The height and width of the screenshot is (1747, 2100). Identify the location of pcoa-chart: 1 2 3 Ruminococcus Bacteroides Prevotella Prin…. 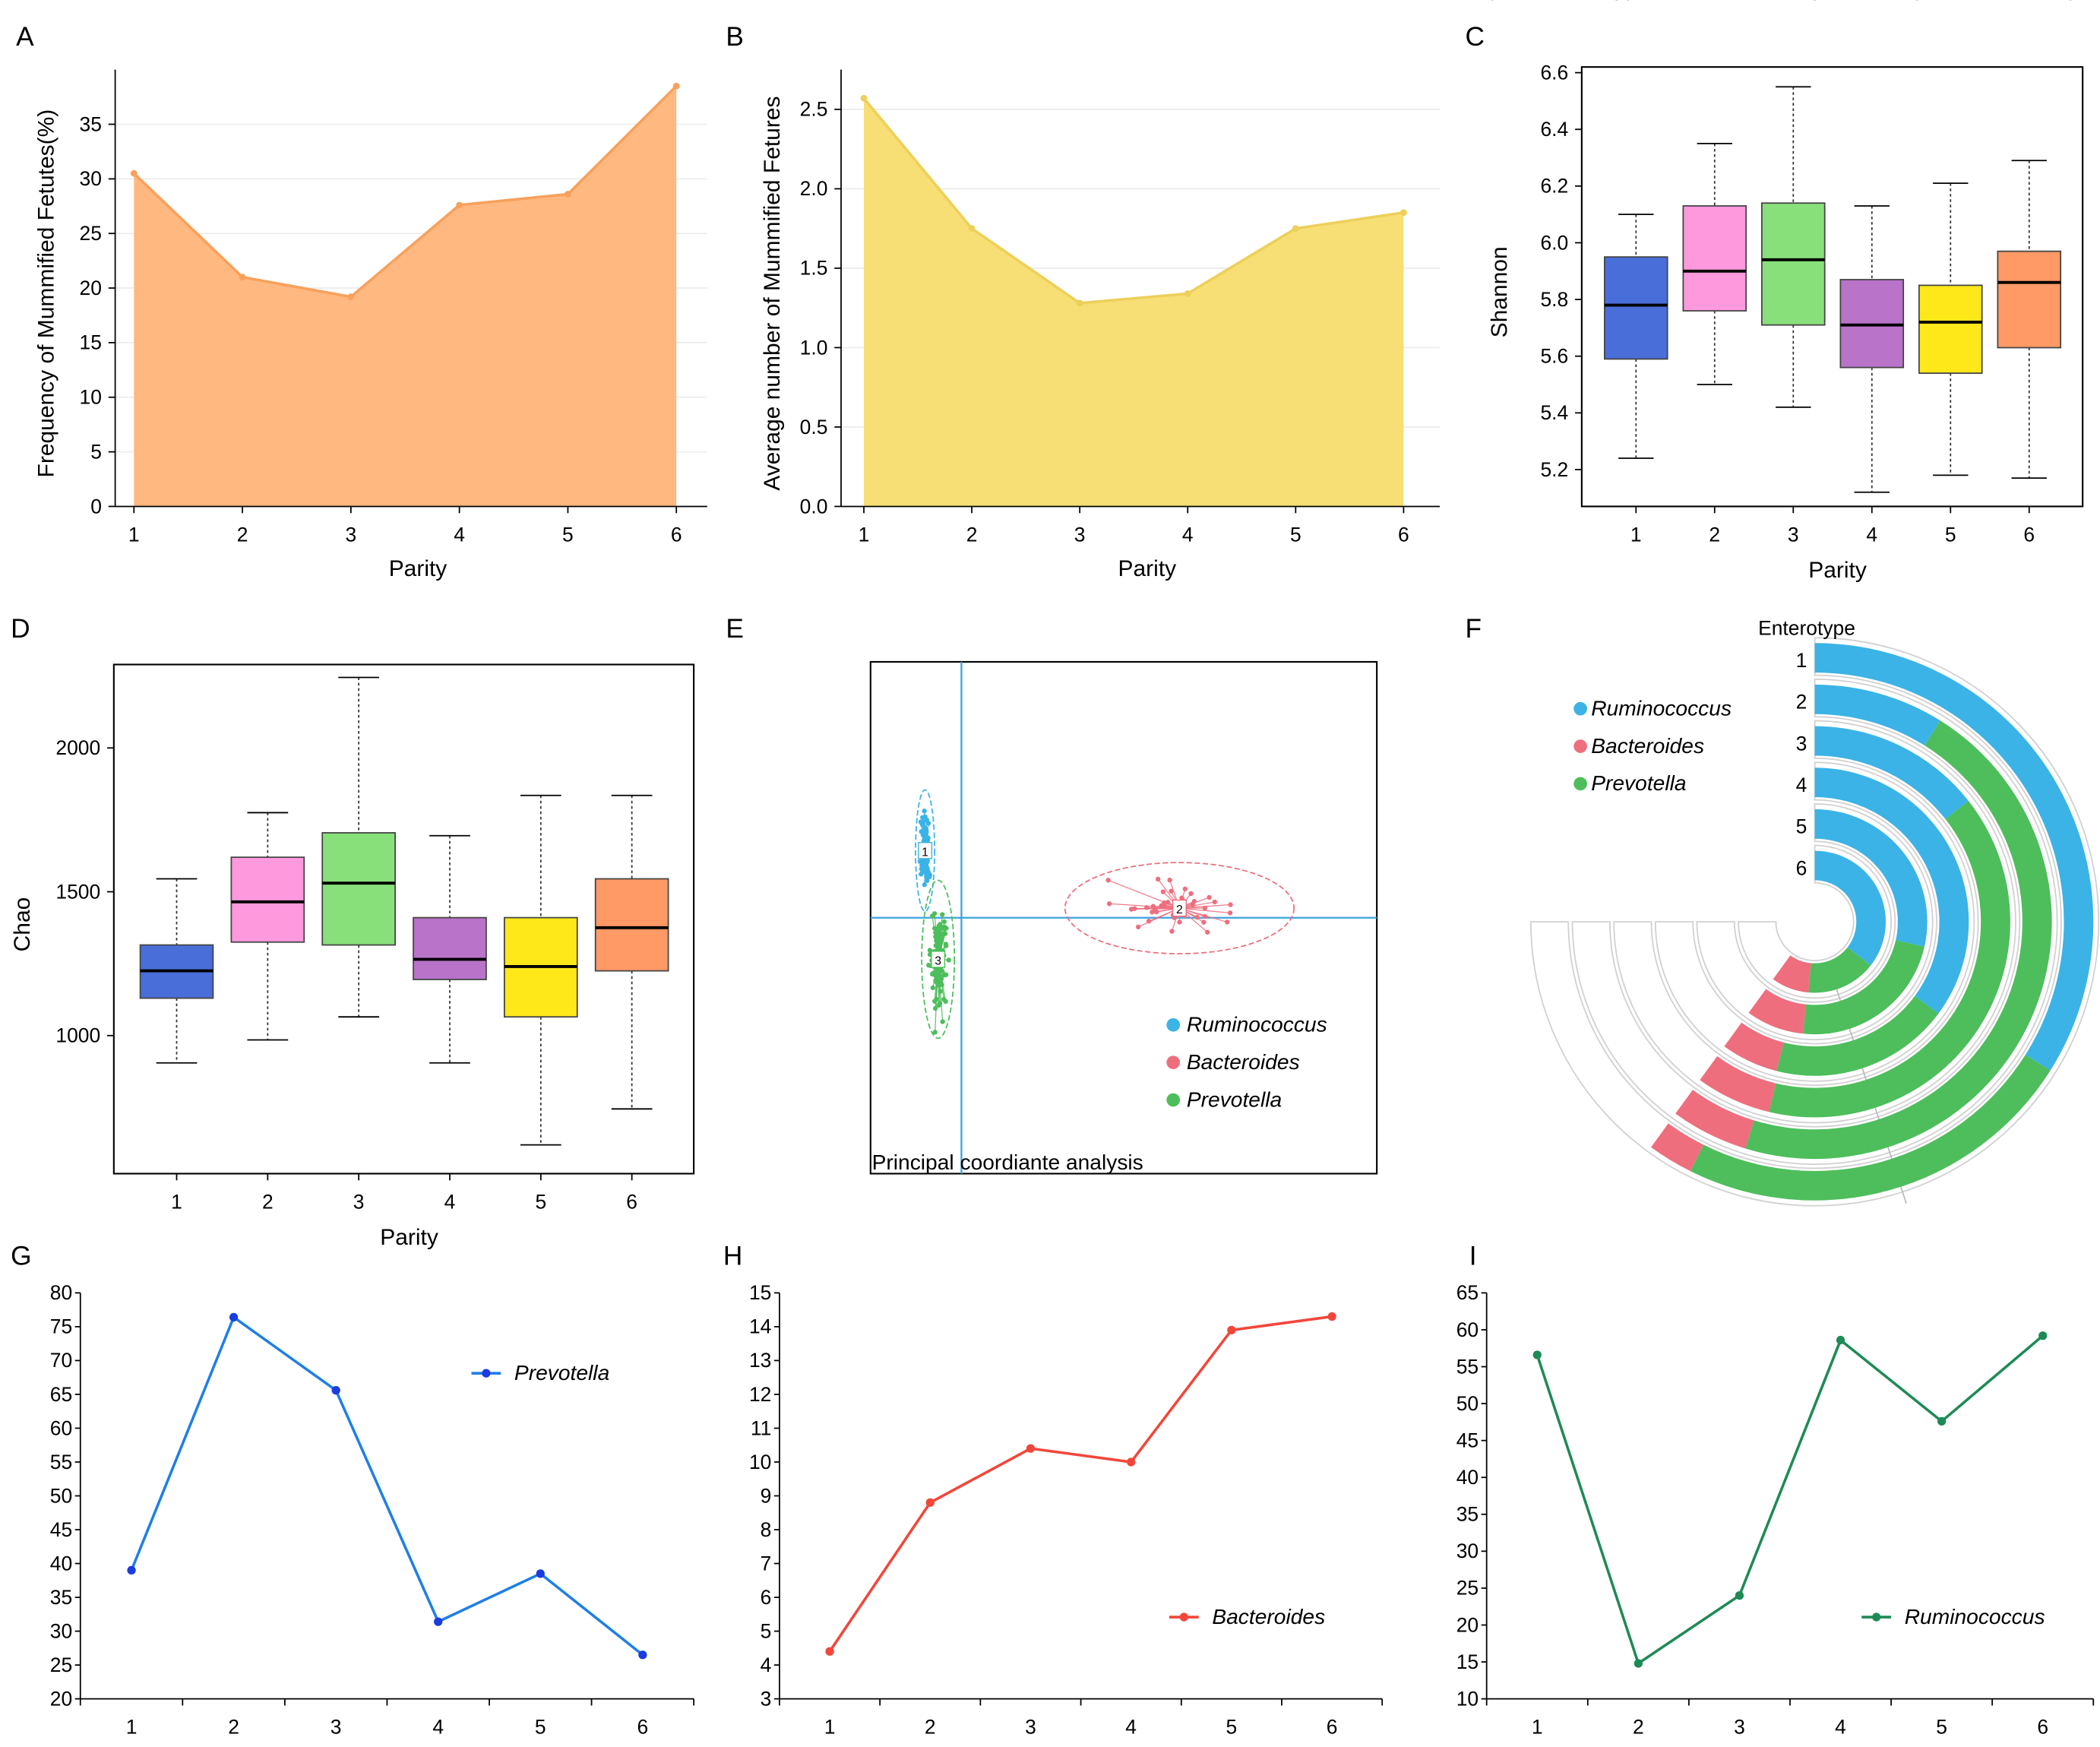
(1123, 917).